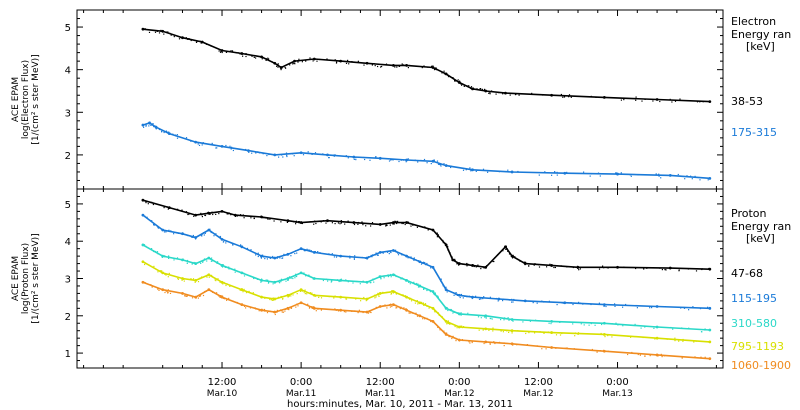  Describe the element at coordinates (760, 46) in the screenshot. I see `legend-title: [keV]` at that location.